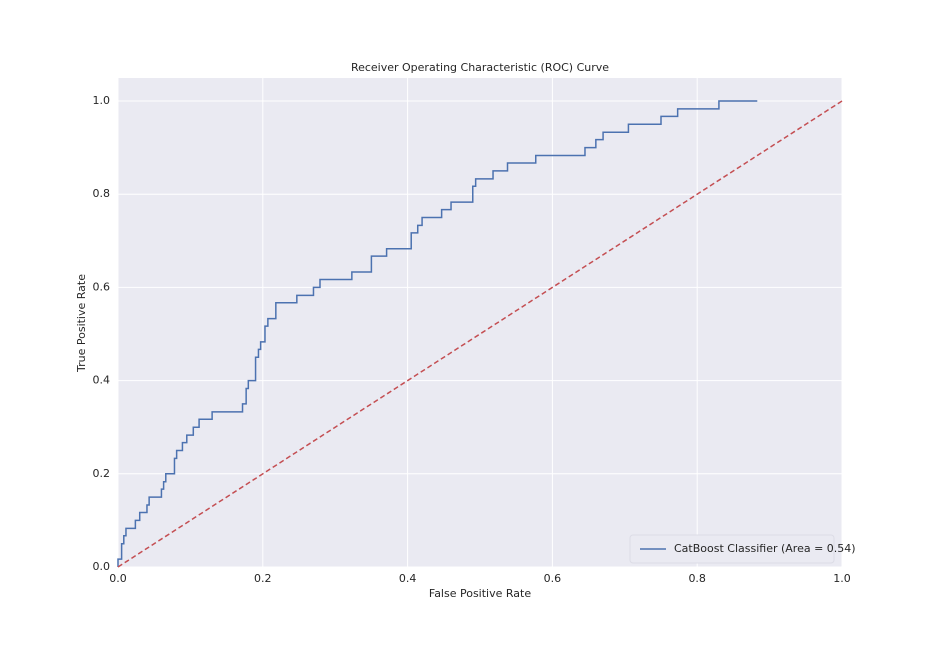 The image size is (936, 648). Describe the element at coordinates (118, 578) in the screenshot. I see `x-tick-label: 0.0` at that location.